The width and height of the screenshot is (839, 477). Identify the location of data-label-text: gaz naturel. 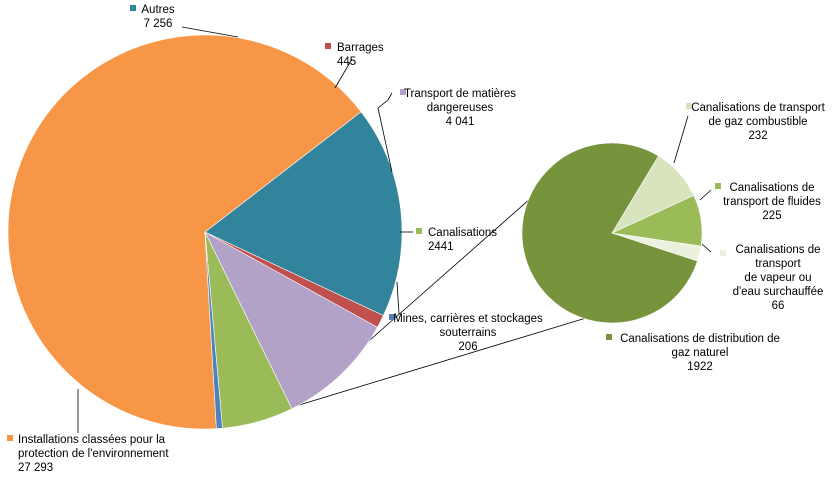
(700, 353).